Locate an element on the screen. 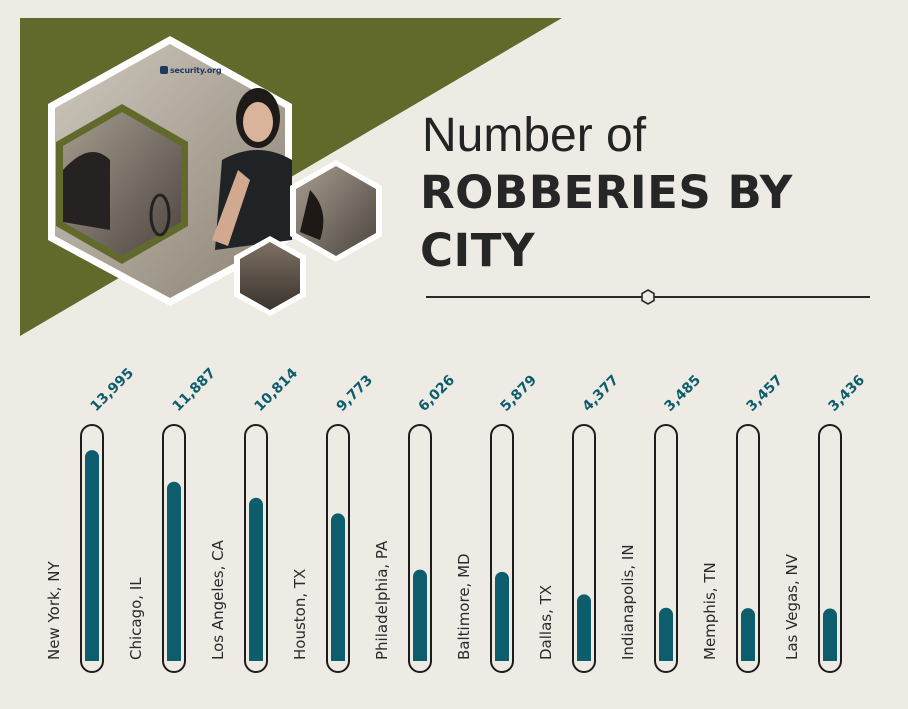 The image size is (908, 709). title-line-1: Number of is located at coordinates (534, 135).